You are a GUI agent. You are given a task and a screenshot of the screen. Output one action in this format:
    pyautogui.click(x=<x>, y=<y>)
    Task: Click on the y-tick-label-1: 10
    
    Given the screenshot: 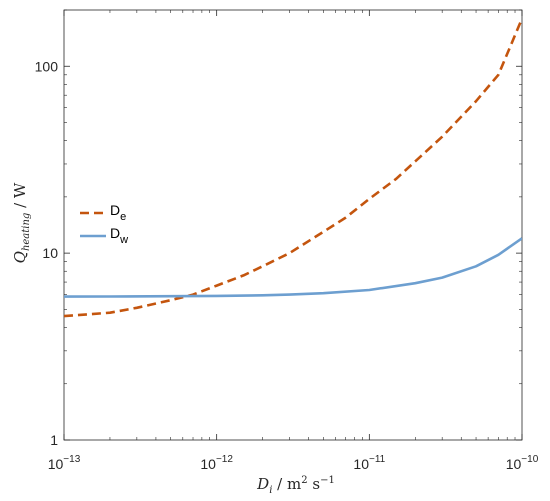 What is the action you would take?
    pyautogui.click(x=50, y=253)
    